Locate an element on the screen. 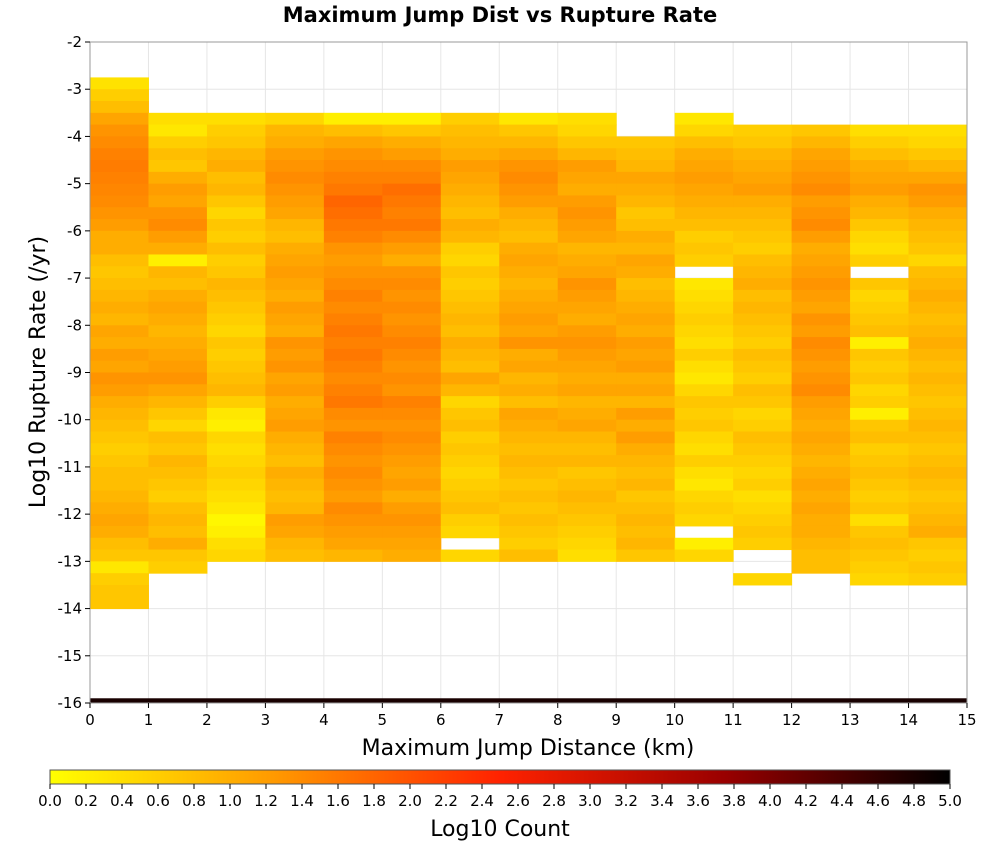 Image resolution: width=1000 pixels, height=850 pixels. colorbar-tick-label: 1.2 is located at coordinates (266, 801).